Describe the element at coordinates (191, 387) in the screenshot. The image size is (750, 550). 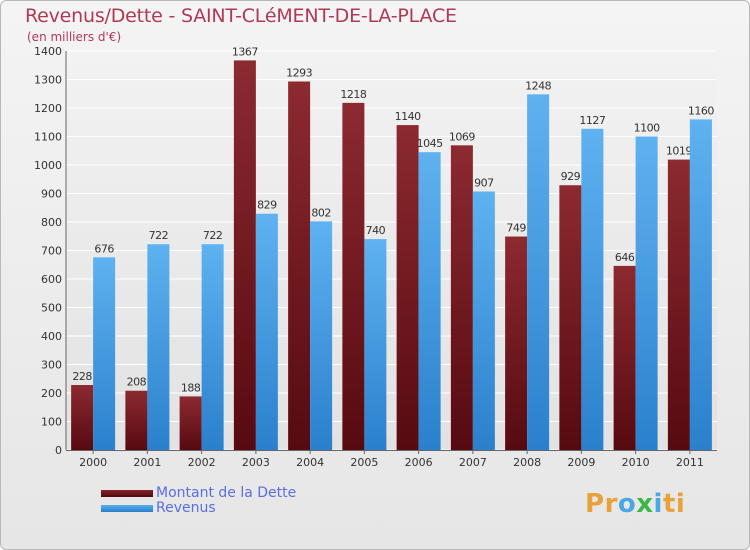
I see `data-label-dette: 188` at that location.